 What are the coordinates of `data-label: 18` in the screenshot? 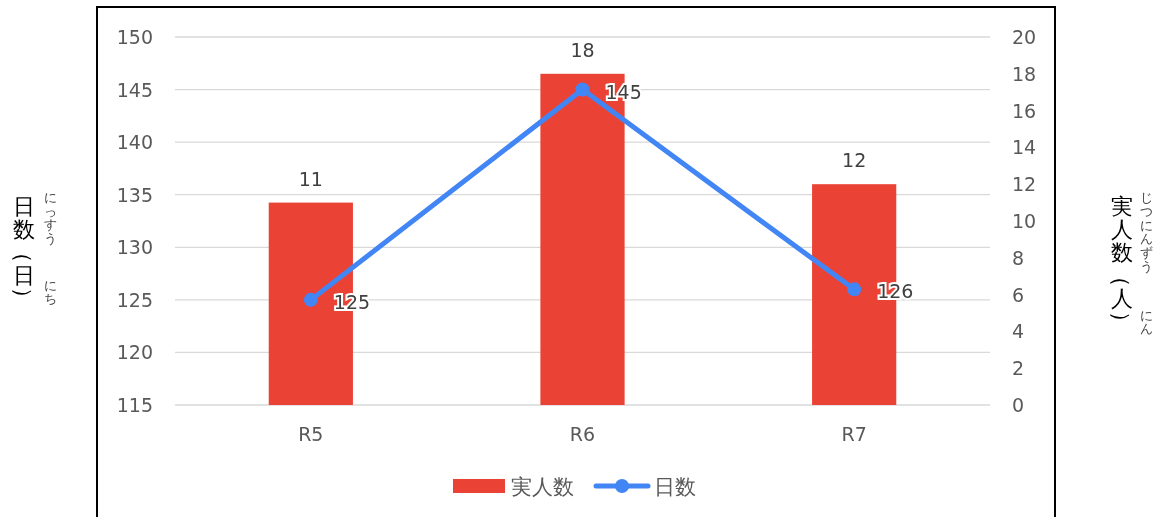 It's located at (582, 49).